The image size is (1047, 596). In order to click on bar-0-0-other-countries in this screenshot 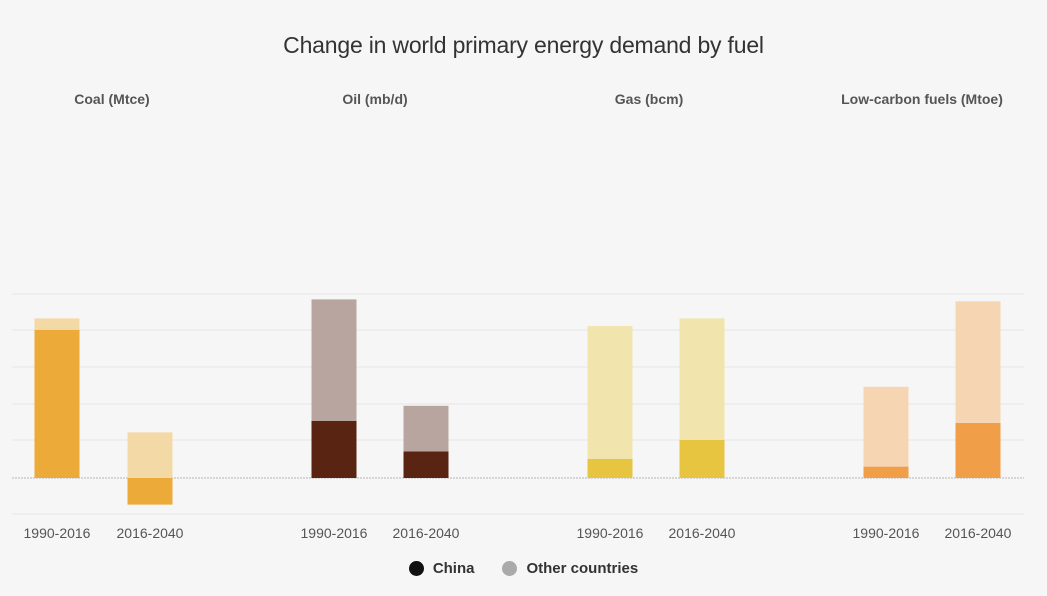, I will do `click(57, 324)`.